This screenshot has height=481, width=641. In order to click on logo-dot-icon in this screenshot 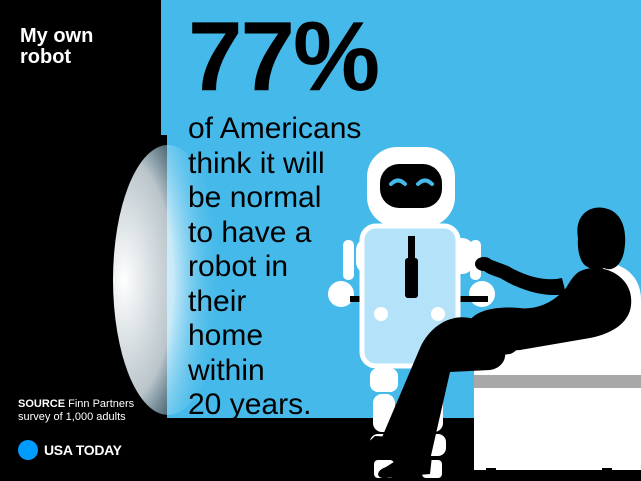, I will do `click(28, 450)`.